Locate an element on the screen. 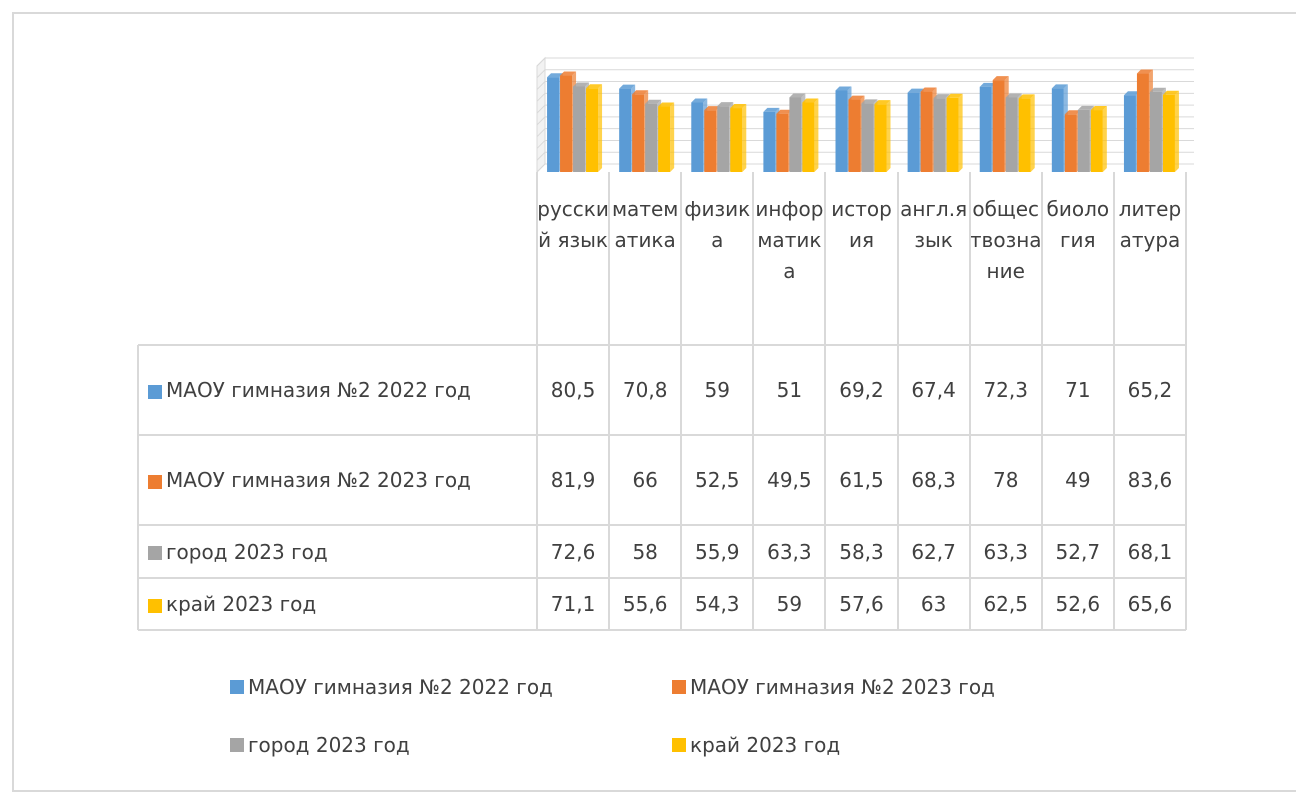  category-label: история is located at coordinates (861, 224).